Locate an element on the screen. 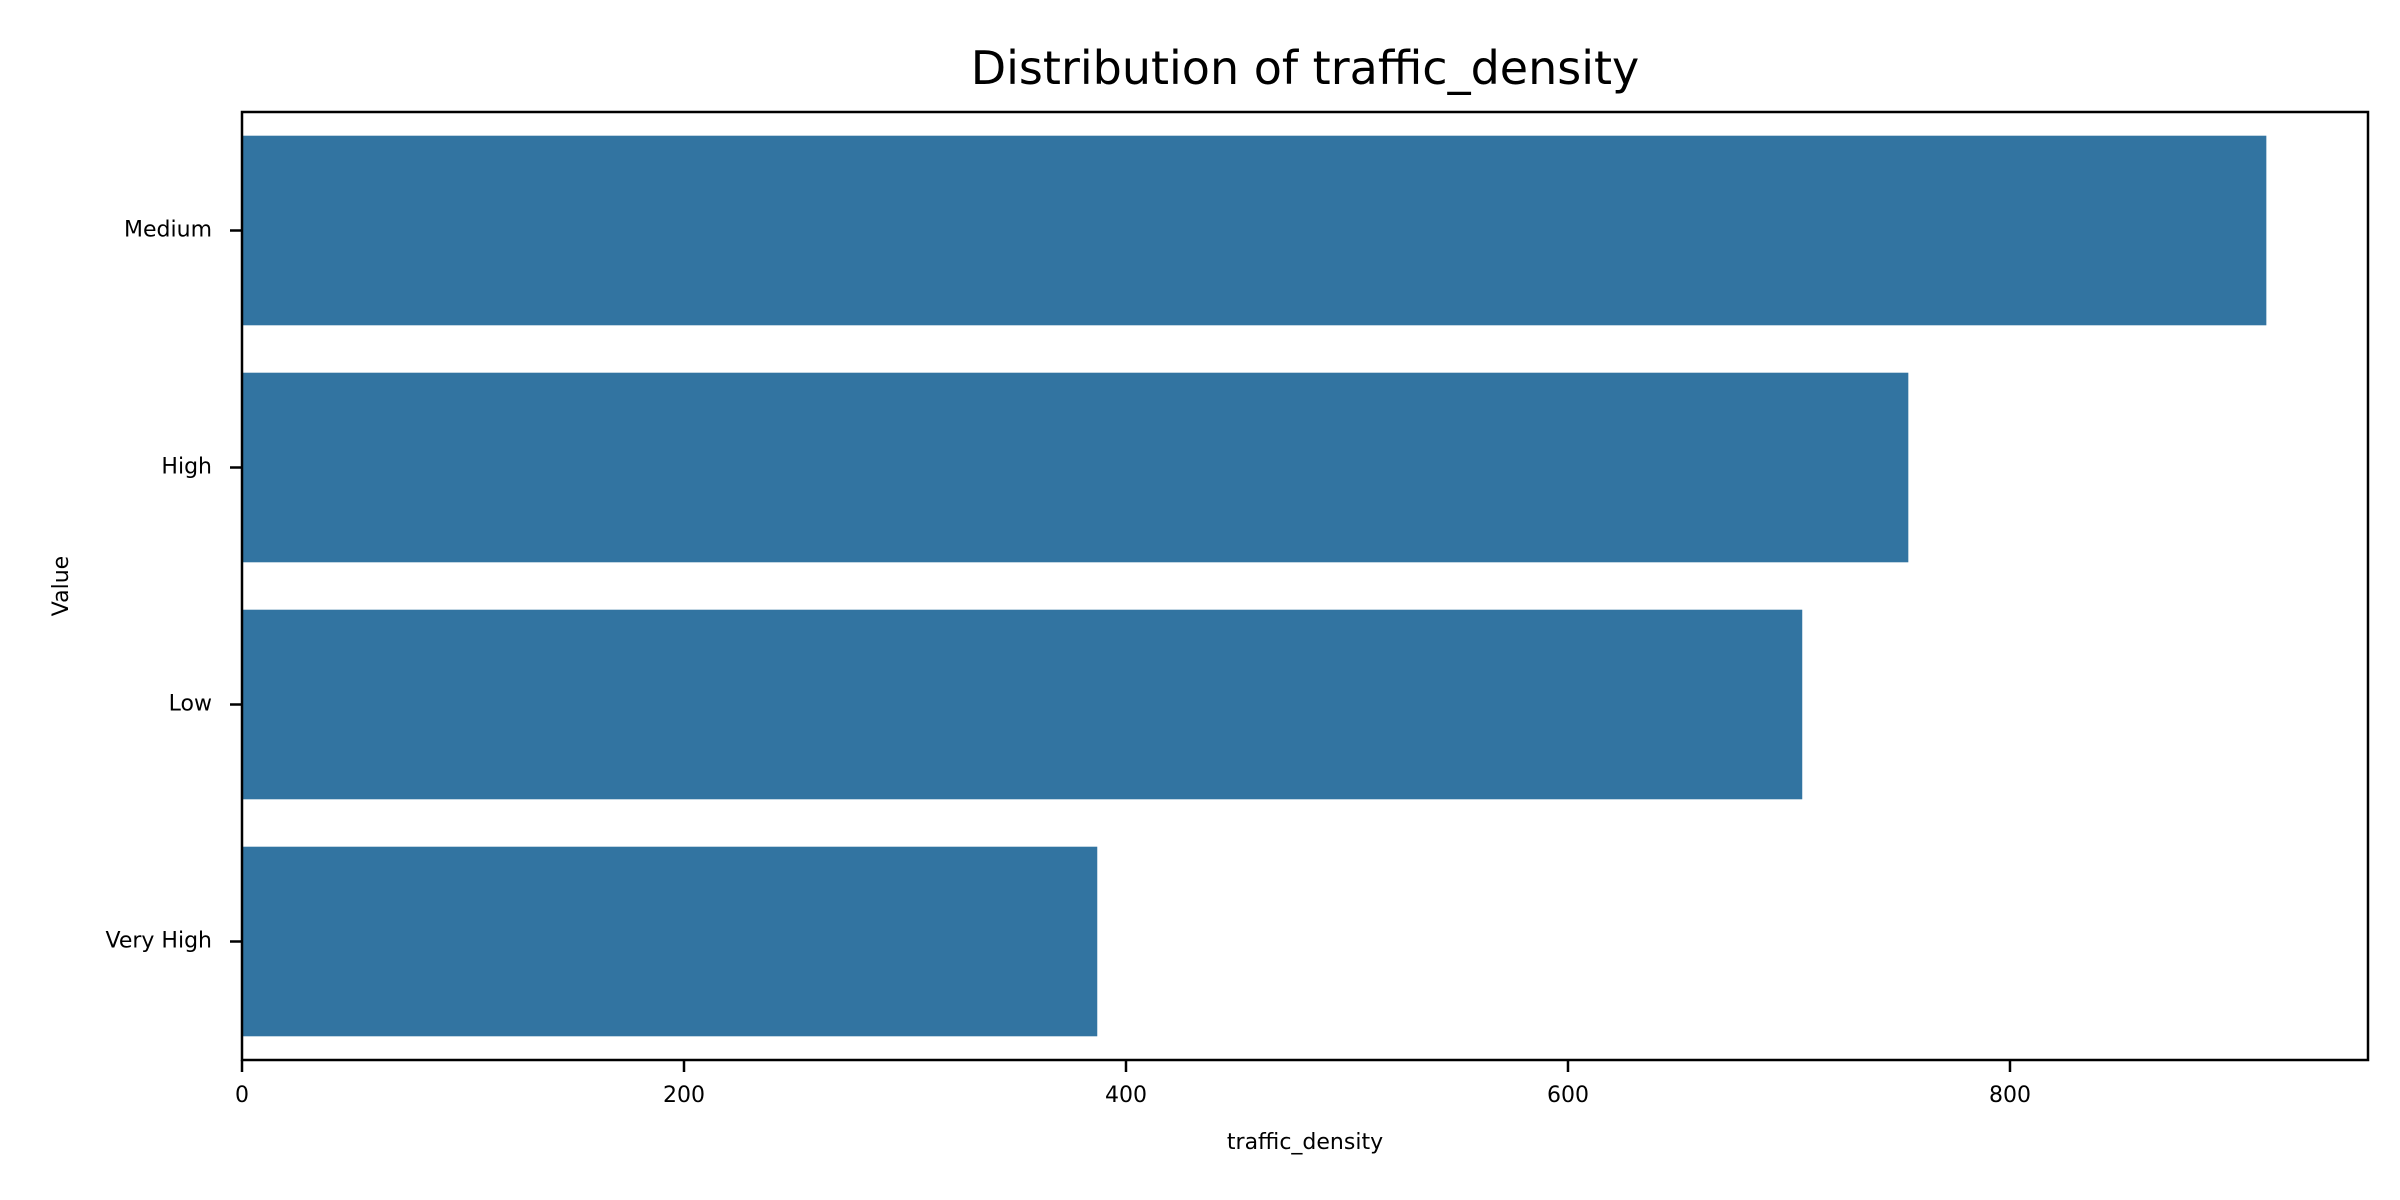  bar-medium is located at coordinates (1254, 230).